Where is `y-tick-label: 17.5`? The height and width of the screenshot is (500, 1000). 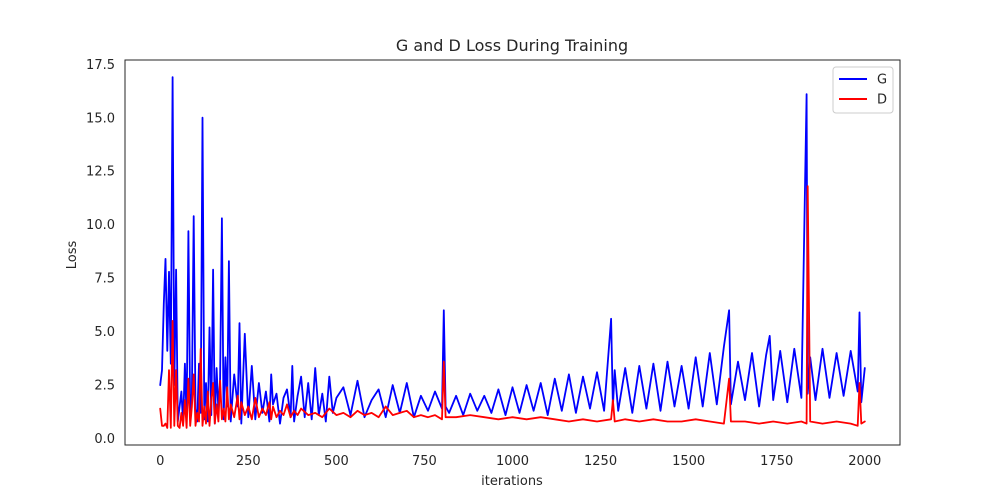
y-tick-label: 17.5 is located at coordinates (100, 65).